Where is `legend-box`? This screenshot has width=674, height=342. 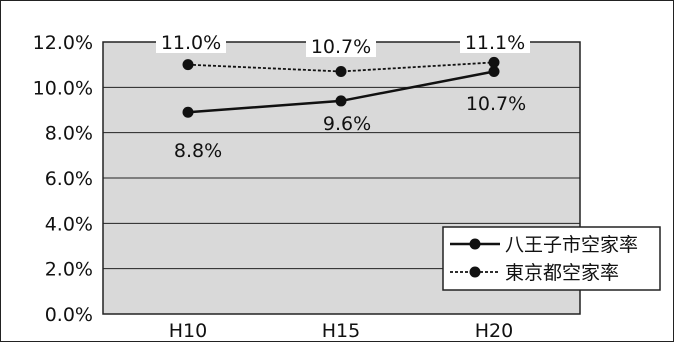 legend-box is located at coordinates (551, 258).